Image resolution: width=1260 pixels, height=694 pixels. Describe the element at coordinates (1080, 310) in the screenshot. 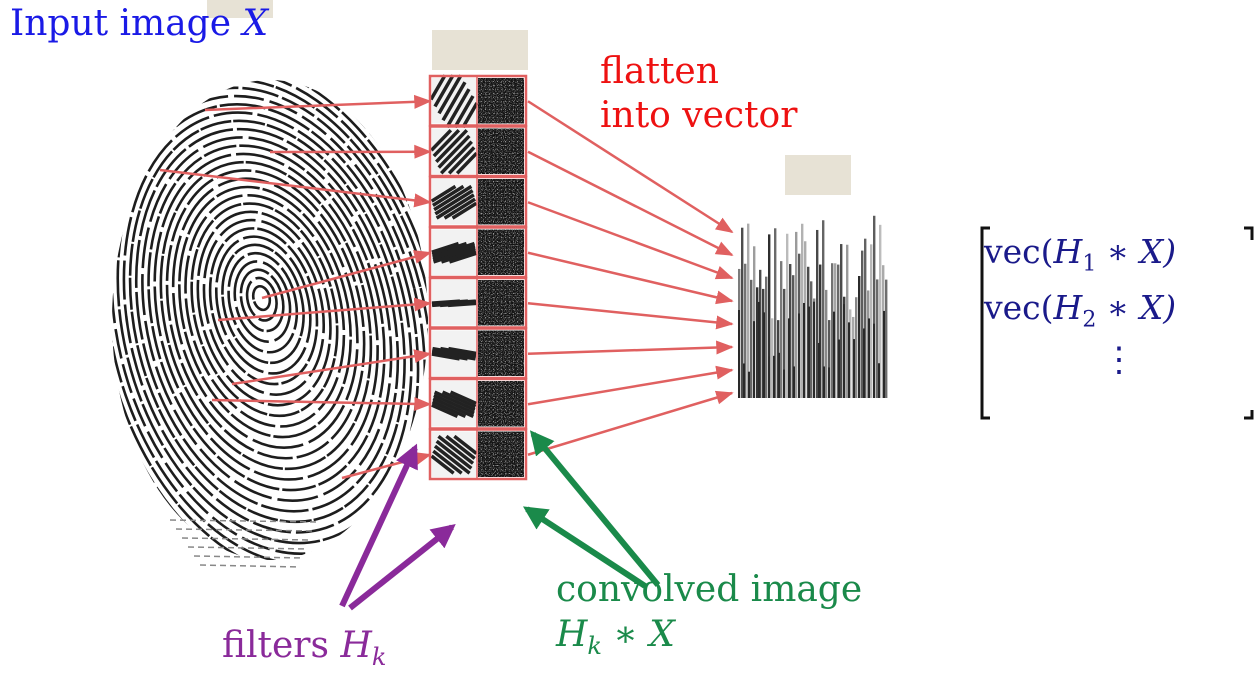

I see `vector-row-2: vec(H2 ∗ X)` at that location.